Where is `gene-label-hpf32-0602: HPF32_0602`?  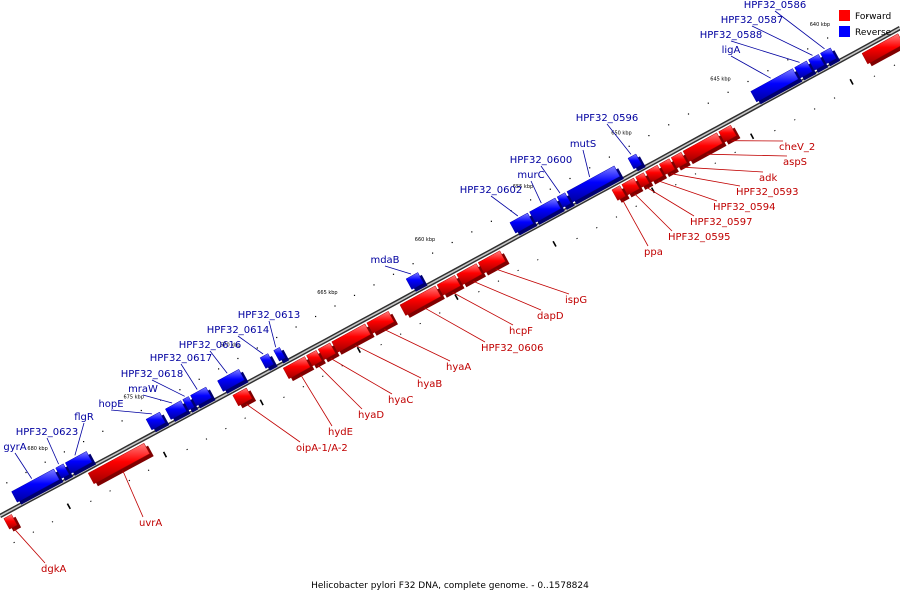
gene-label-hpf32-0602: HPF32_0602 is located at coordinates (491, 190).